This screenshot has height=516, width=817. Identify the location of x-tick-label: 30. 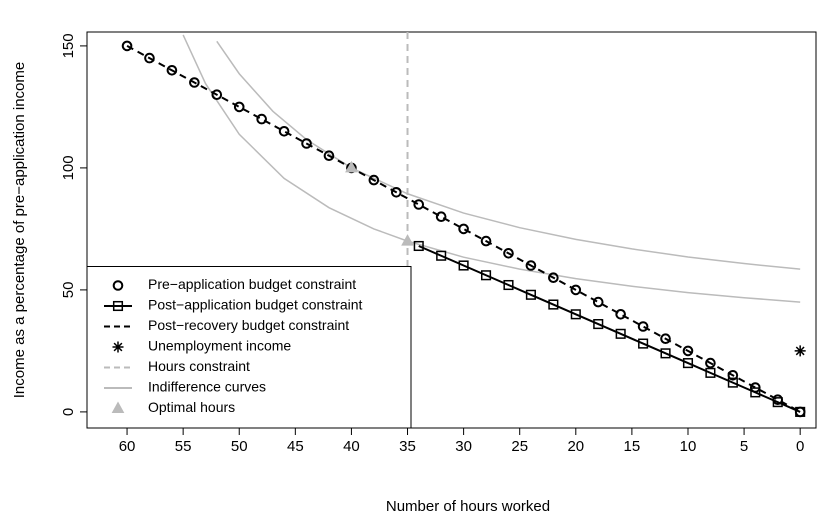
(463, 446).